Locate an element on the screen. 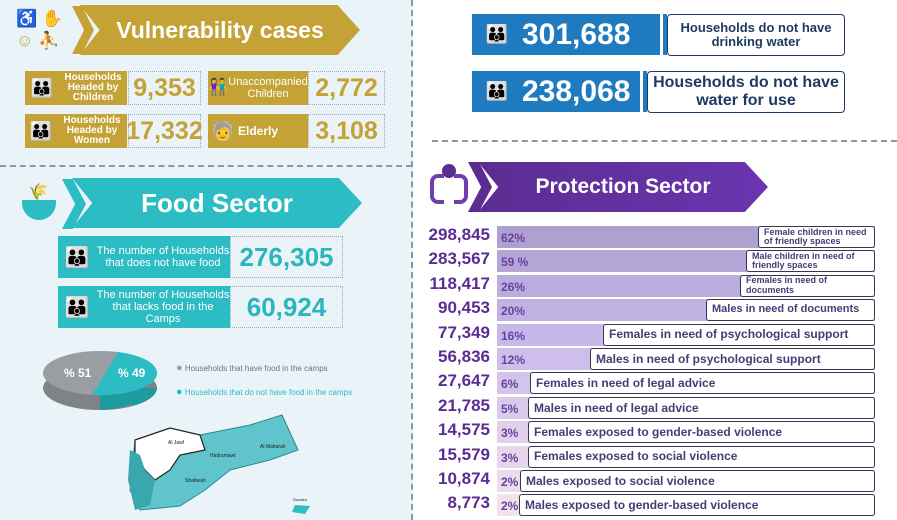 The image size is (897, 520). protection-bar: 5% Males in need of legal advice is located at coordinates (686, 407).